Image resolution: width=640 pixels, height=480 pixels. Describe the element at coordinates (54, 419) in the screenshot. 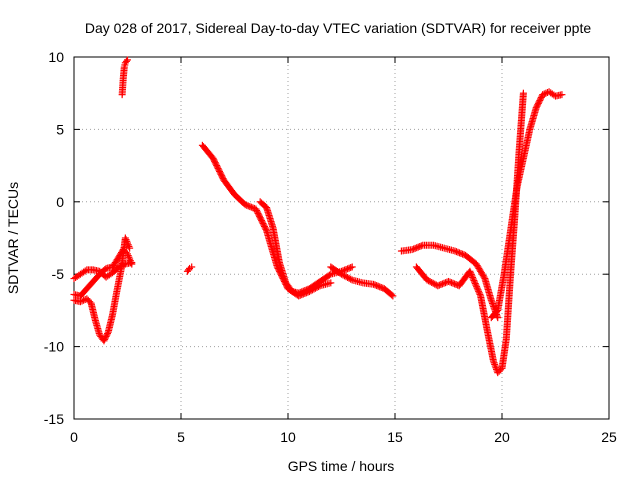

I see `y-tick-label: -15` at that location.